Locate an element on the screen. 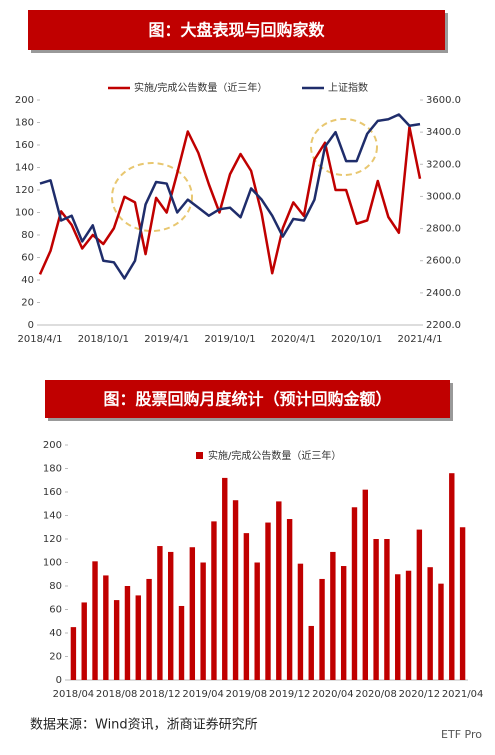 Image resolution: width=495 pixels, height=755 pixels. watermark: ETF Pro is located at coordinates (461, 734).